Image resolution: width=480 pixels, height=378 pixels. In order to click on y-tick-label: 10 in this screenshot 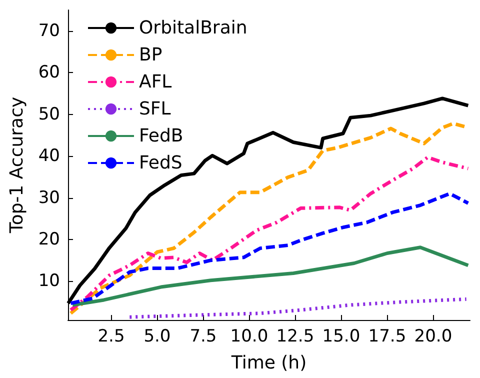, I will do `click(49, 281)`.